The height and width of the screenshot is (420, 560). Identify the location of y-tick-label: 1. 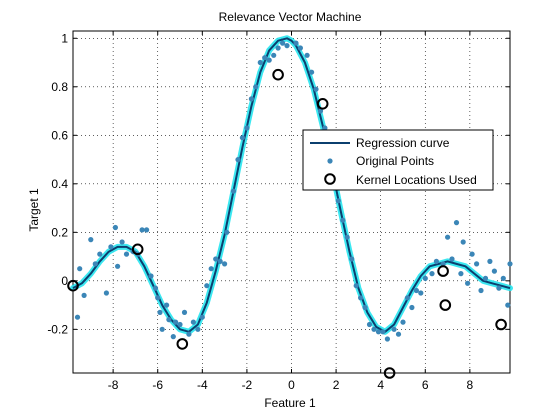
(64, 38).